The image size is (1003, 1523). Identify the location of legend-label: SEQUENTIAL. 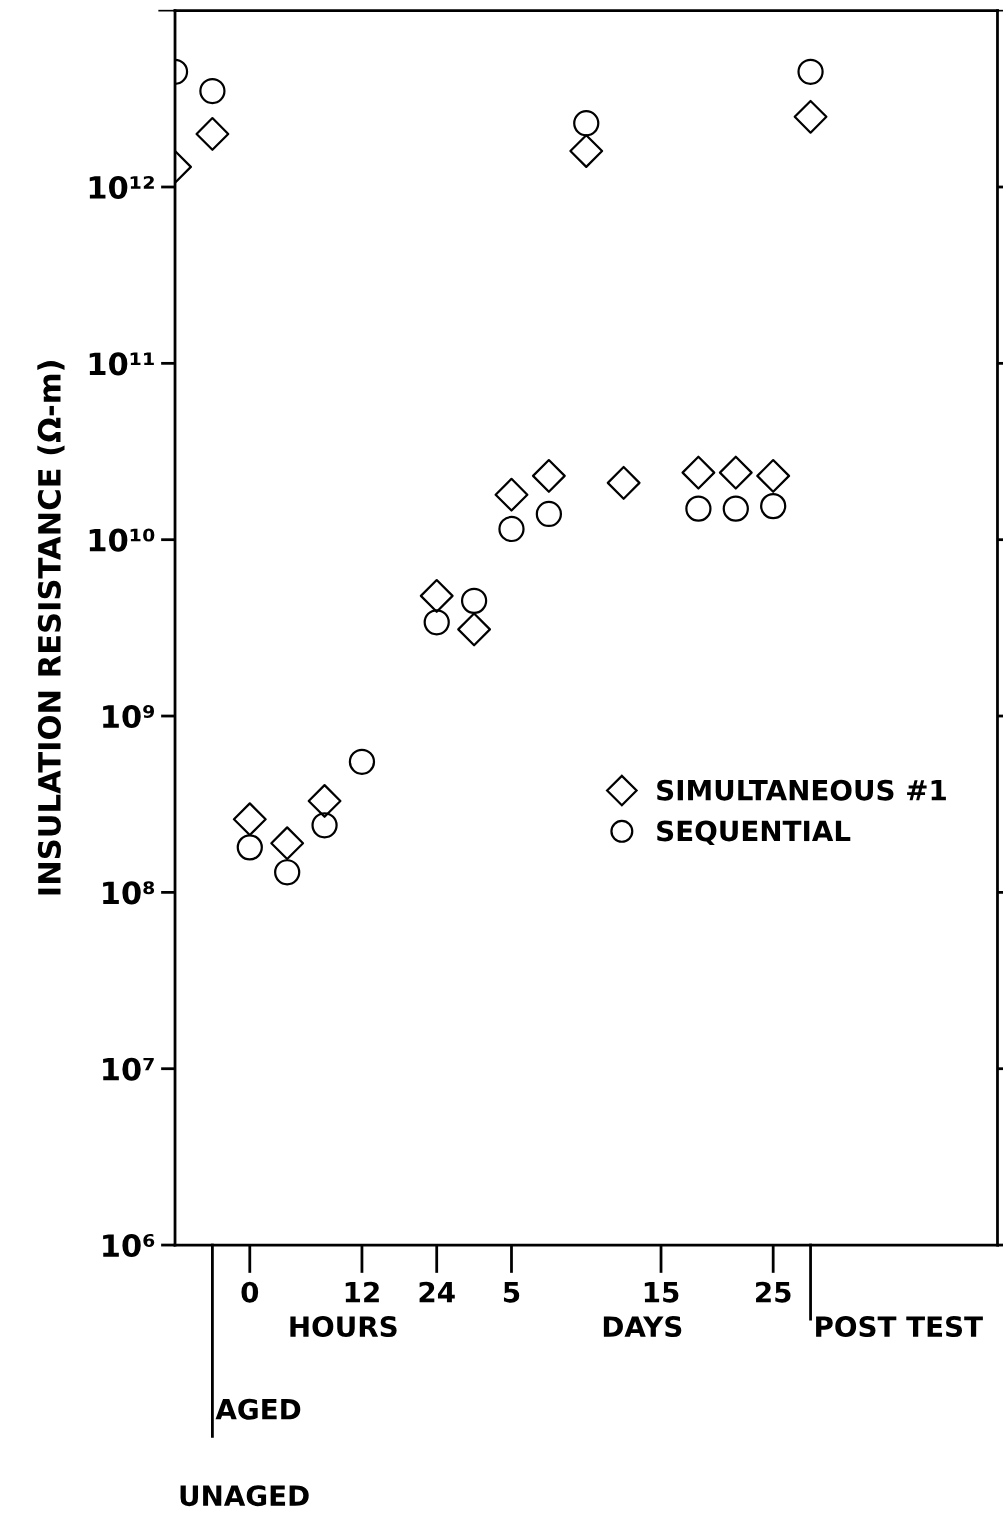
(754, 833).